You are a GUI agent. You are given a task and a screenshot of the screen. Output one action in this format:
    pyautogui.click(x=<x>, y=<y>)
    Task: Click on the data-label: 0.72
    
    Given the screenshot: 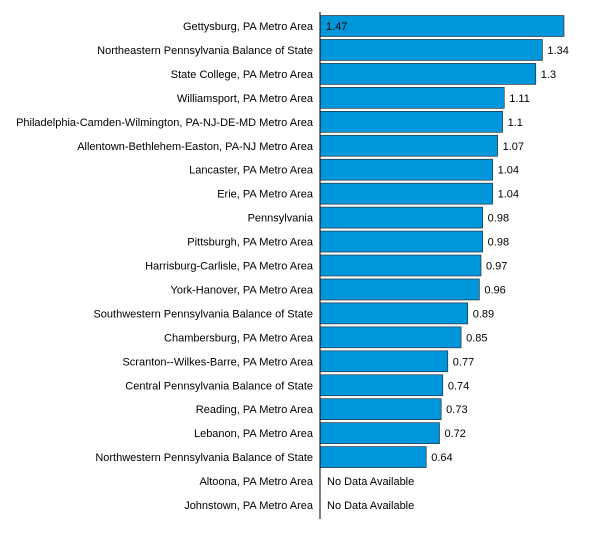 What is the action you would take?
    pyautogui.click(x=455, y=434)
    